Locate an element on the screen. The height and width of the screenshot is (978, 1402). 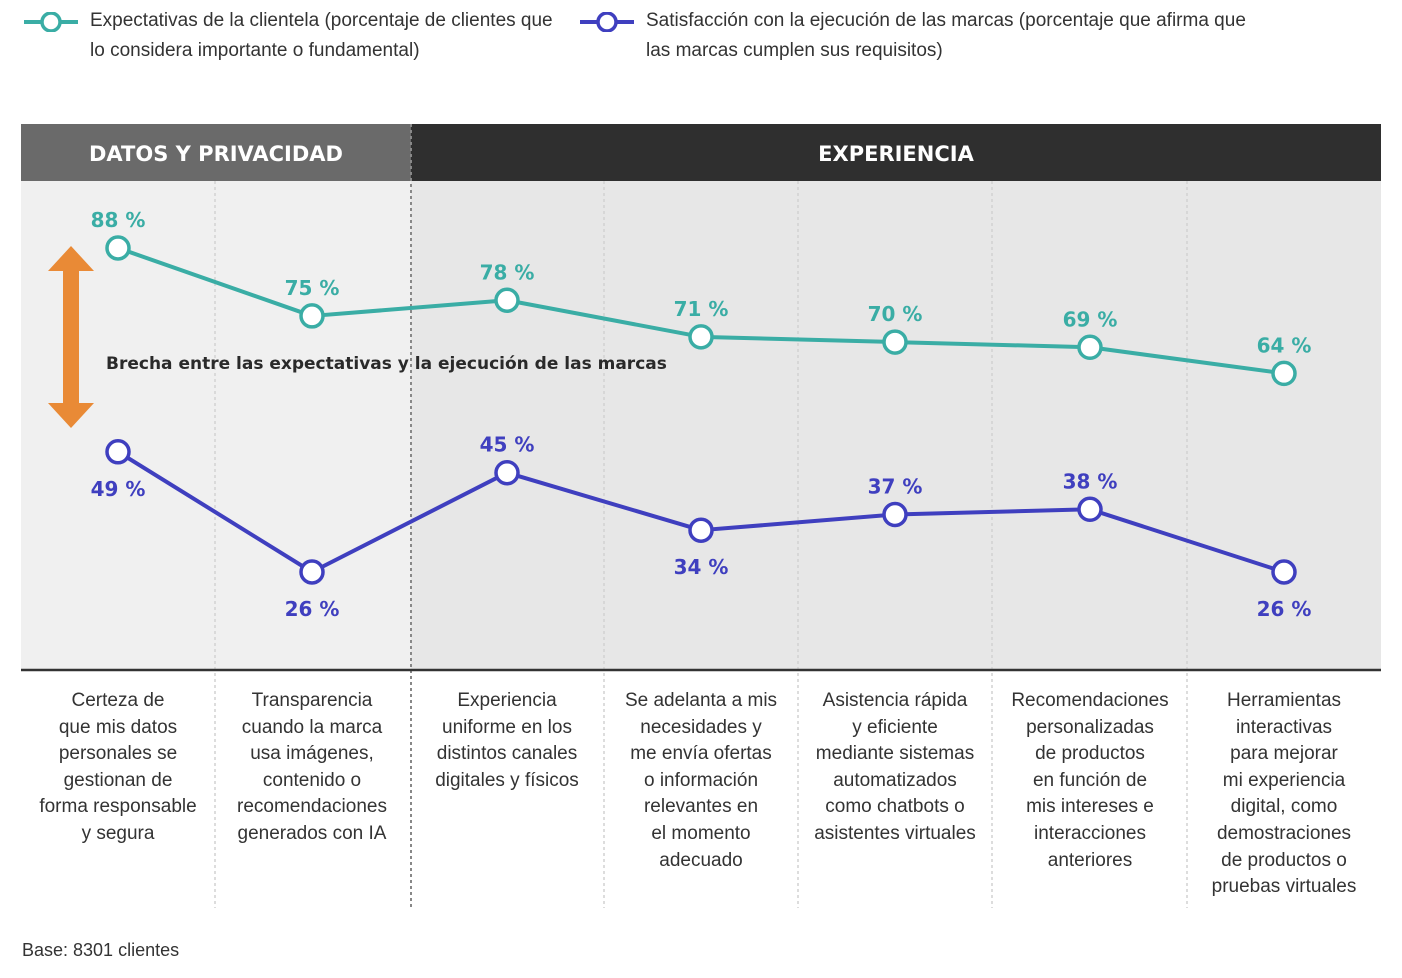
category-label-line: pruebas virtuales is located at coordinates (1284, 887).